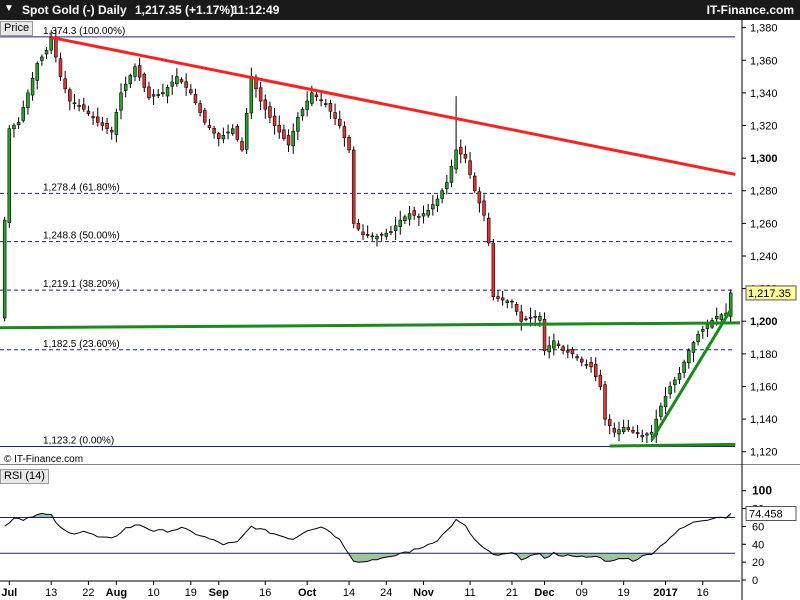 This screenshot has height=600, width=800. Describe the element at coordinates (764, 192) in the screenshot. I see `price-y-tick-label: 1,280` at that location.